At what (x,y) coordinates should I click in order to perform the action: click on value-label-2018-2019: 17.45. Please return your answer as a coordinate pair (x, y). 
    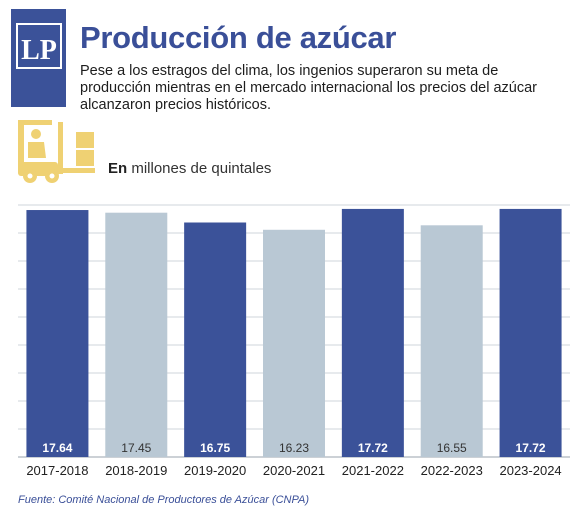
    Looking at the image, I should click on (136, 448).